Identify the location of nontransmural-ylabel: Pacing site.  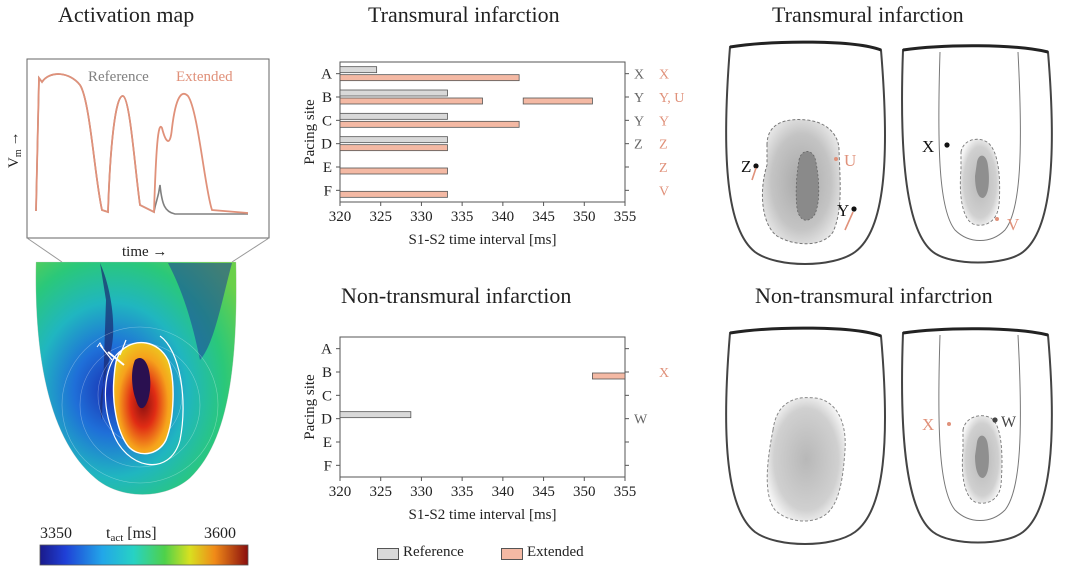
(310, 407).